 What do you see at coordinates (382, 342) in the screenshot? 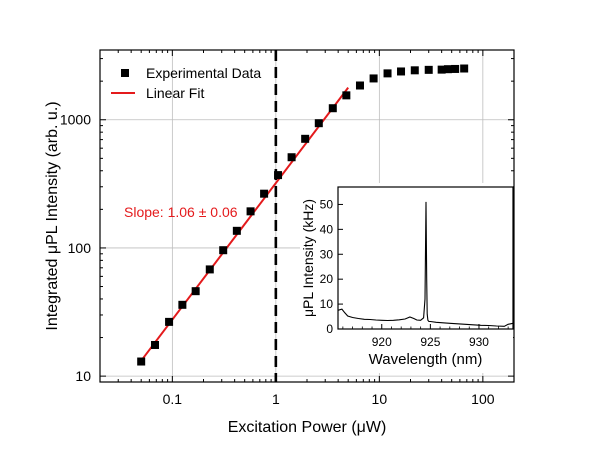
I see `inset-x-tick-label: 920` at bounding box center [382, 342].